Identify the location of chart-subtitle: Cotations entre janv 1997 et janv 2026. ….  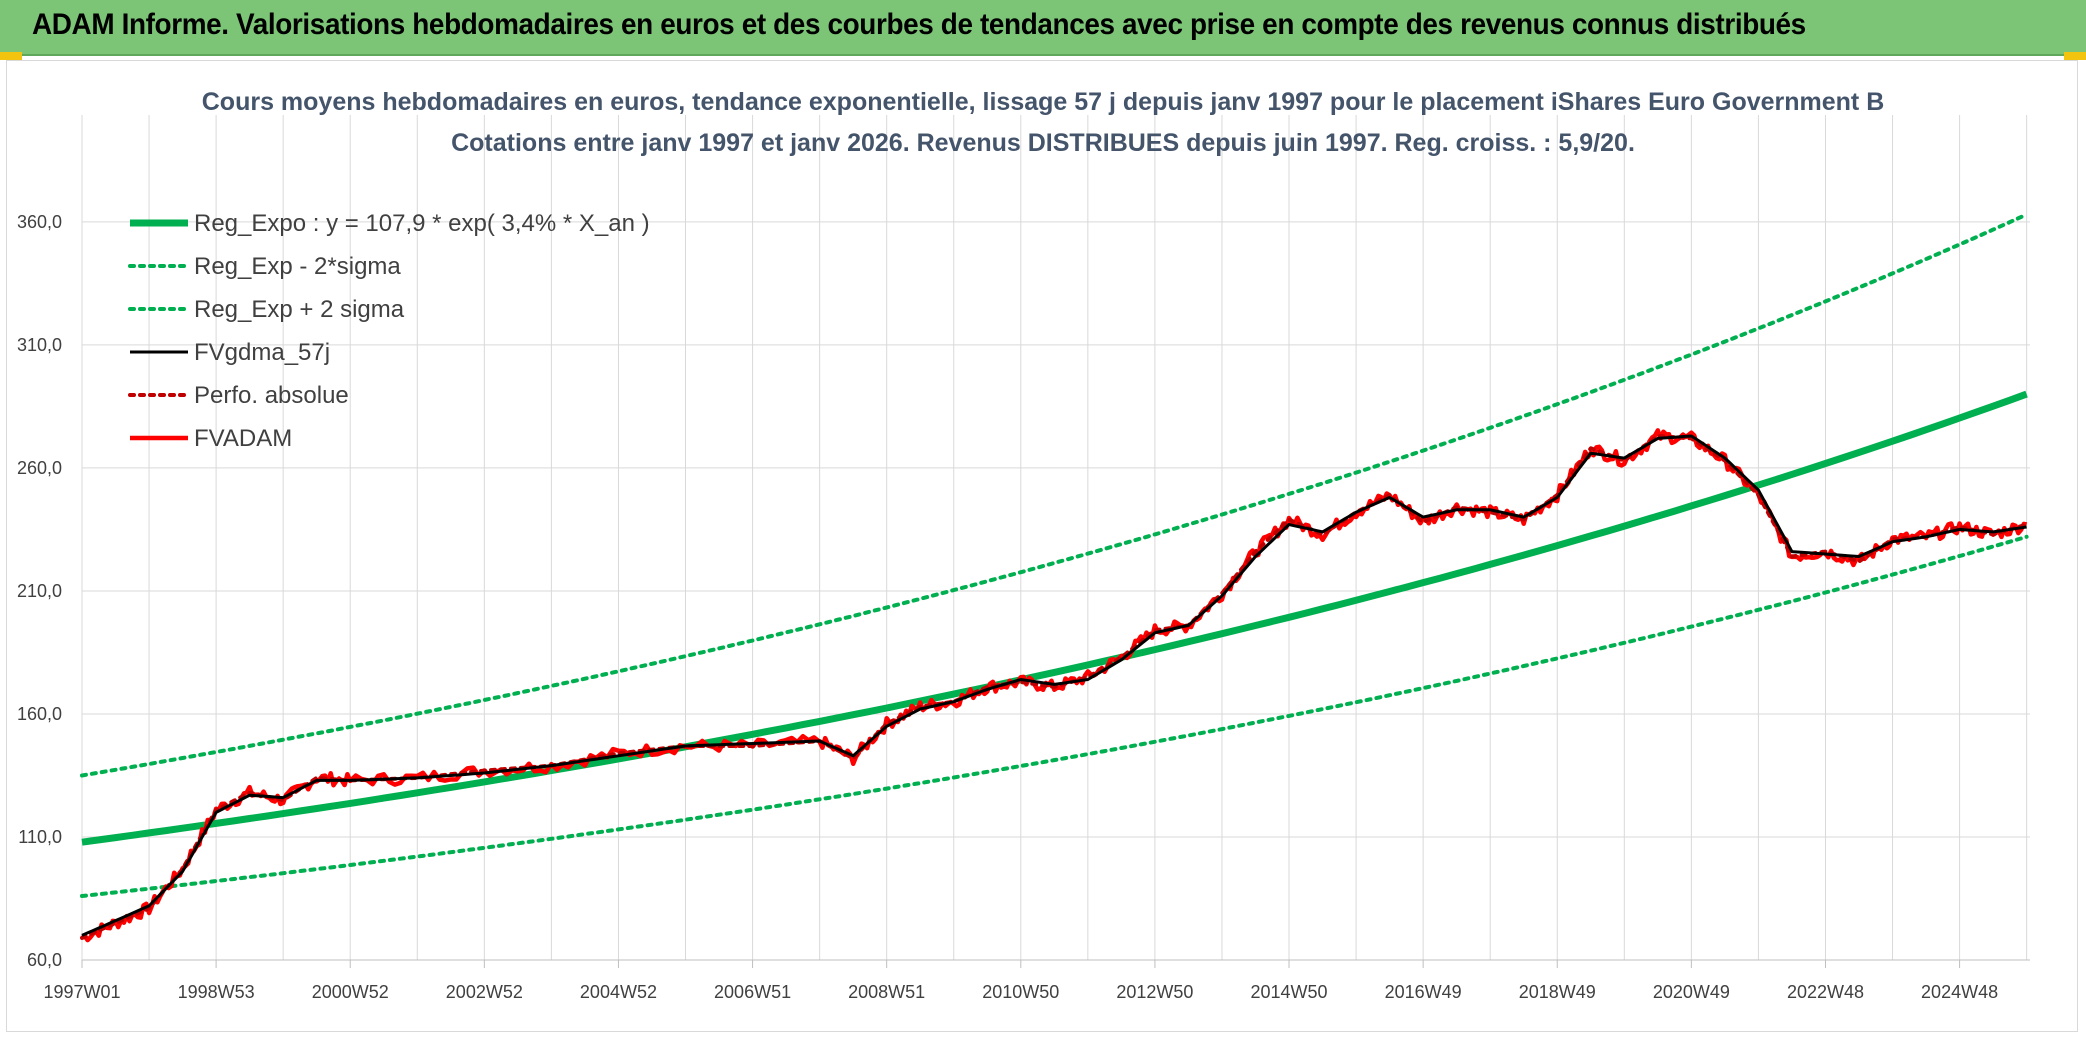
(1043, 143).